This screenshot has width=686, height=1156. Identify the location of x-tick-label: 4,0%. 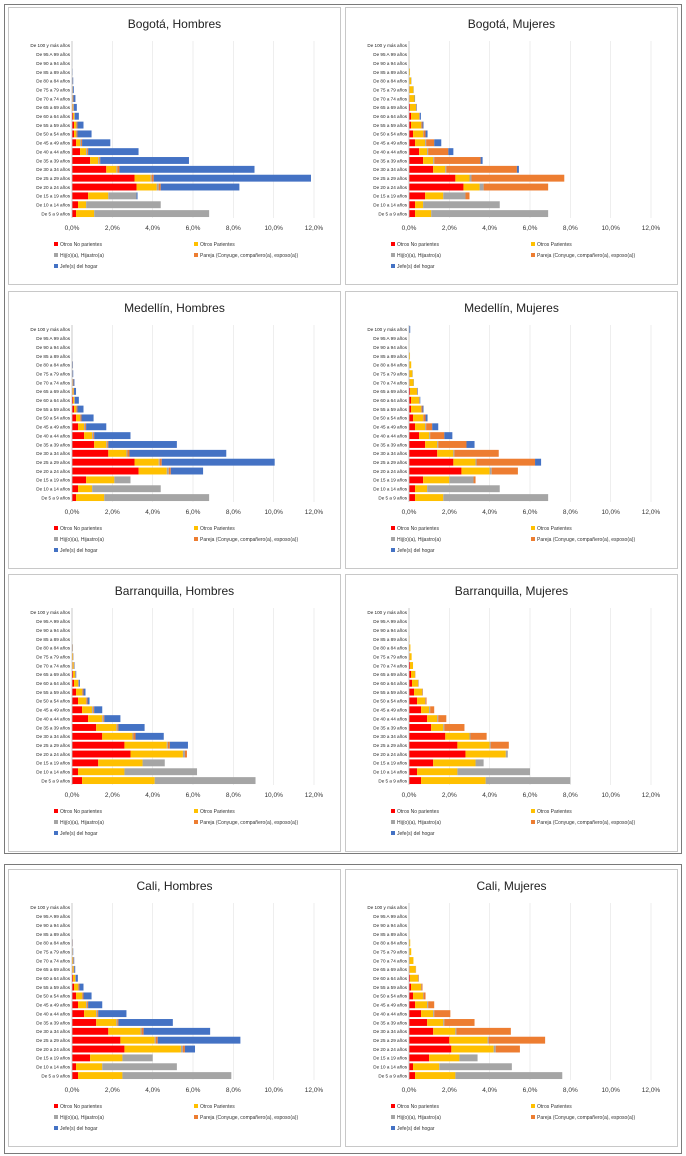
(152, 512).